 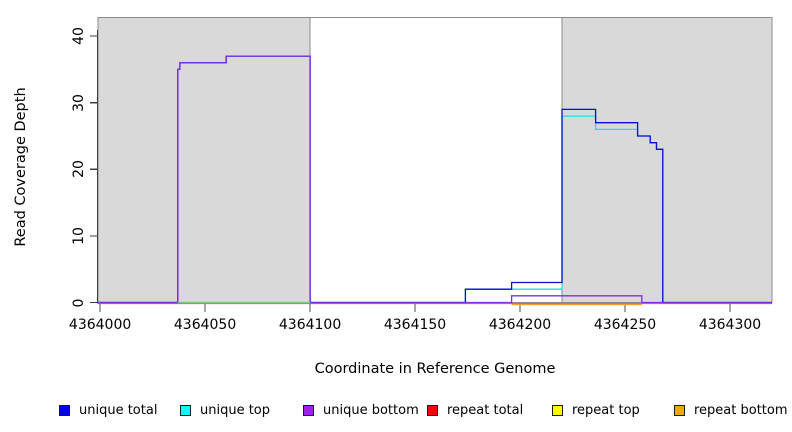 I want to click on legend-entry-repeat-bottom: repeat bottom, so click(x=731, y=410).